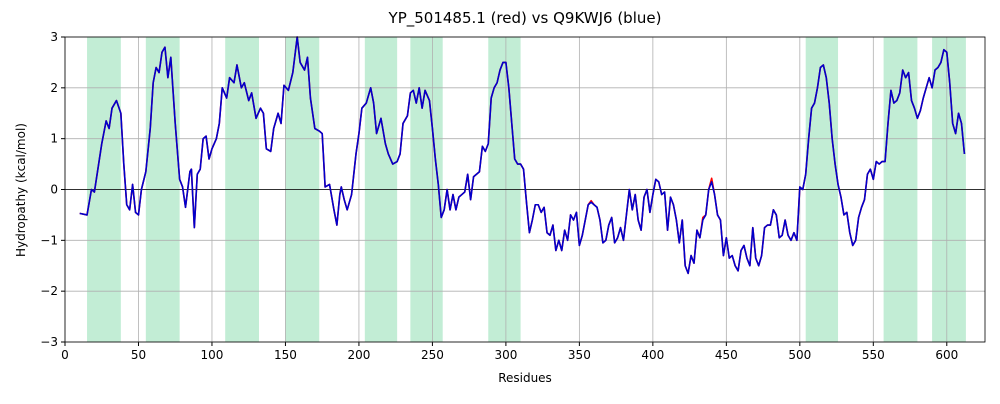 The width and height of the screenshot is (1000, 404). What do you see at coordinates (49, 240) in the screenshot?
I see `y-tick-label: −1` at bounding box center [49, 240].